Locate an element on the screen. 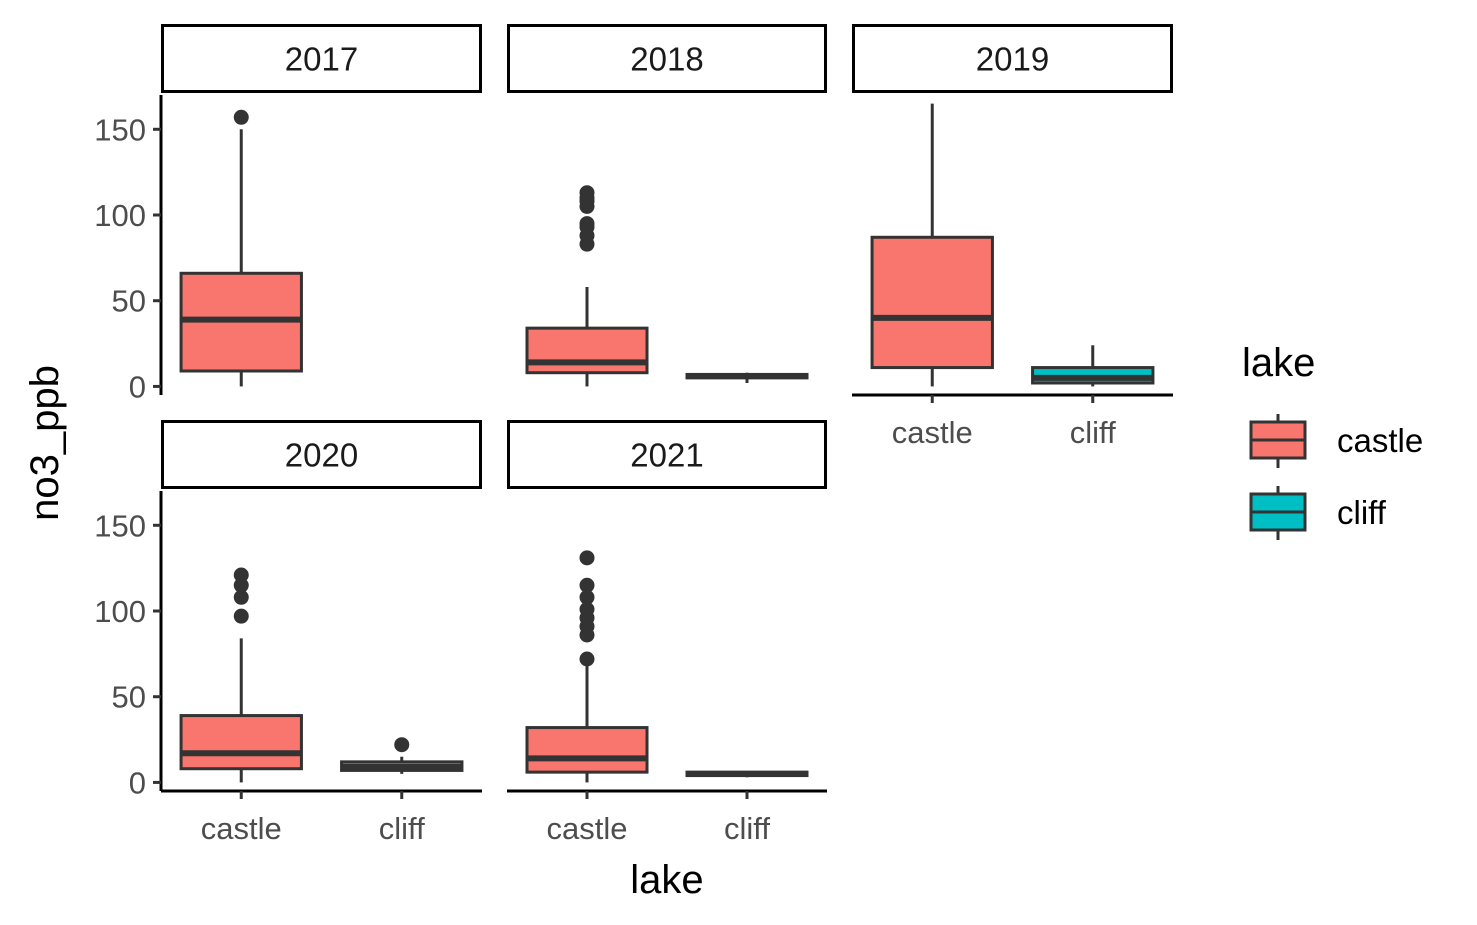 This screenshot has width=1477, height=925. facet-strip-label: 2021 is located at coordinates (666, 455).